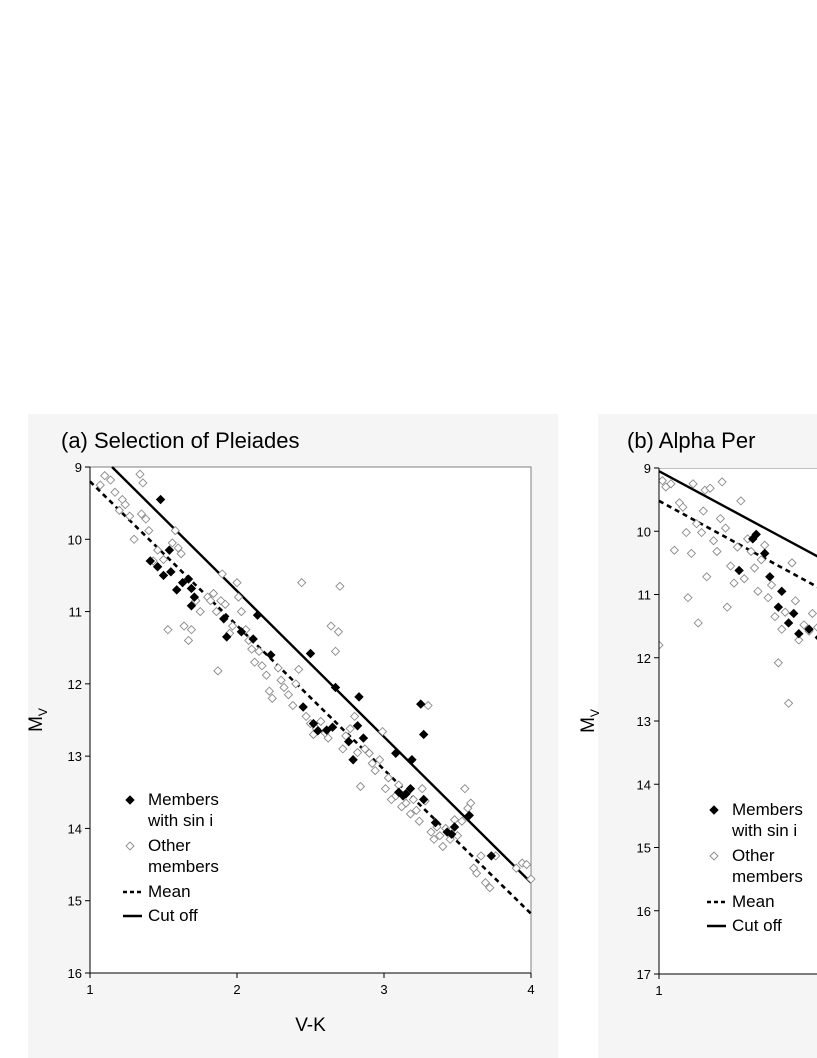  Describe the element at coordinates (595, 713) in the screenshot. I see `panel-b-y-axis-label-subscript: V` at that location.